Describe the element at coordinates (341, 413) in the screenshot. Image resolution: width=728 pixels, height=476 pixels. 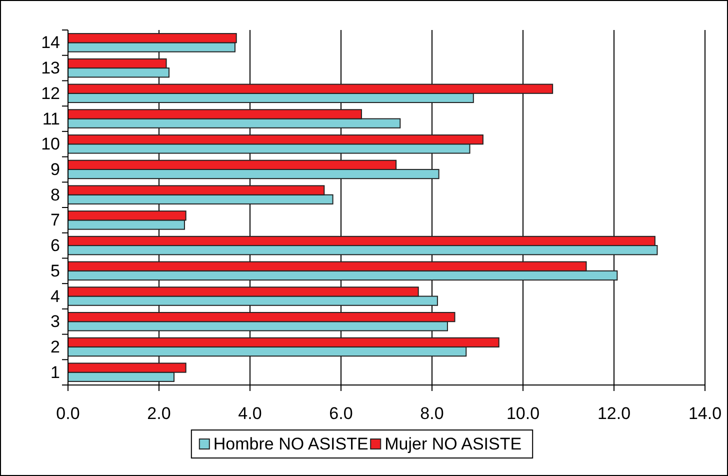
I see `x-tick-label: 6.0` at that location.